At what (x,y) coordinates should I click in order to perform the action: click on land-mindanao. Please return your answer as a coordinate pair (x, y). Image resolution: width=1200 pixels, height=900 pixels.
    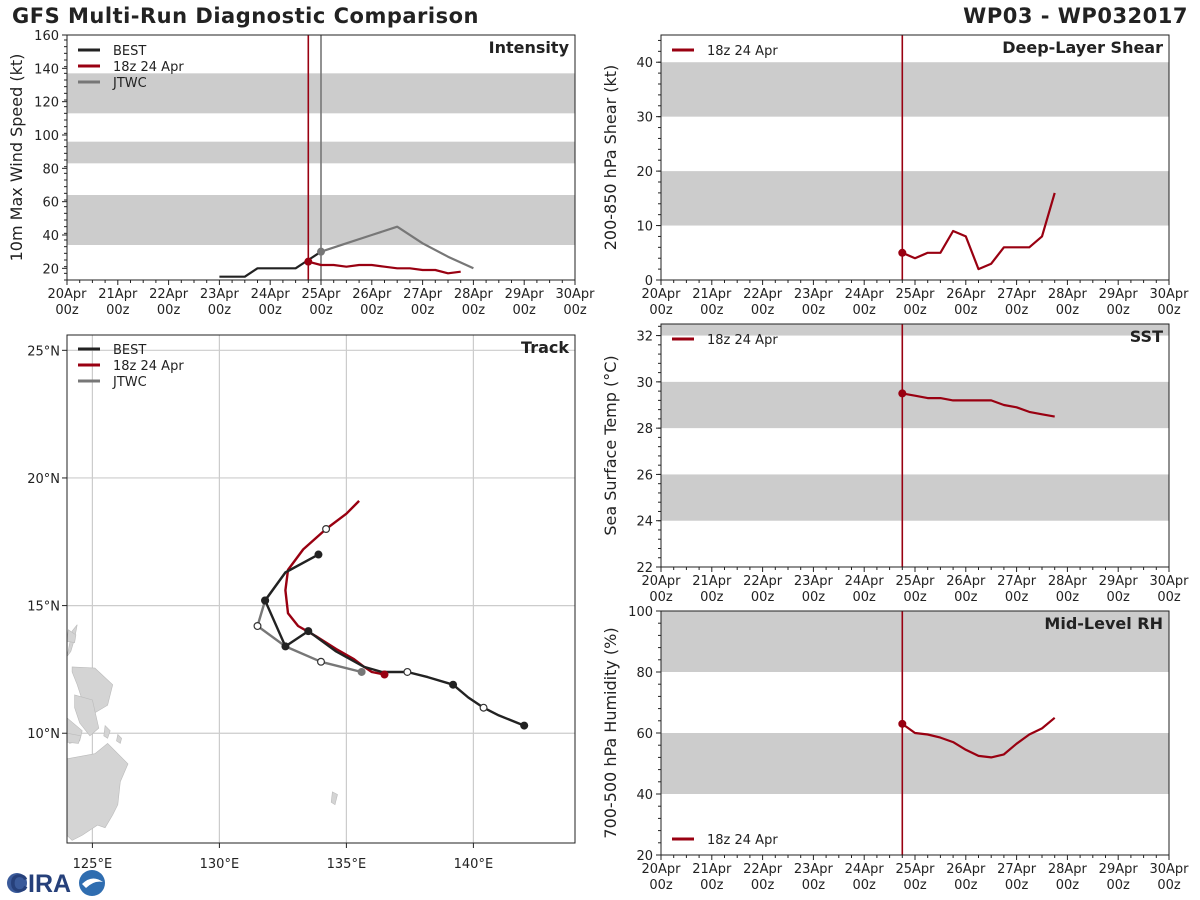
    Looking at the image, I should click on (98, 791).